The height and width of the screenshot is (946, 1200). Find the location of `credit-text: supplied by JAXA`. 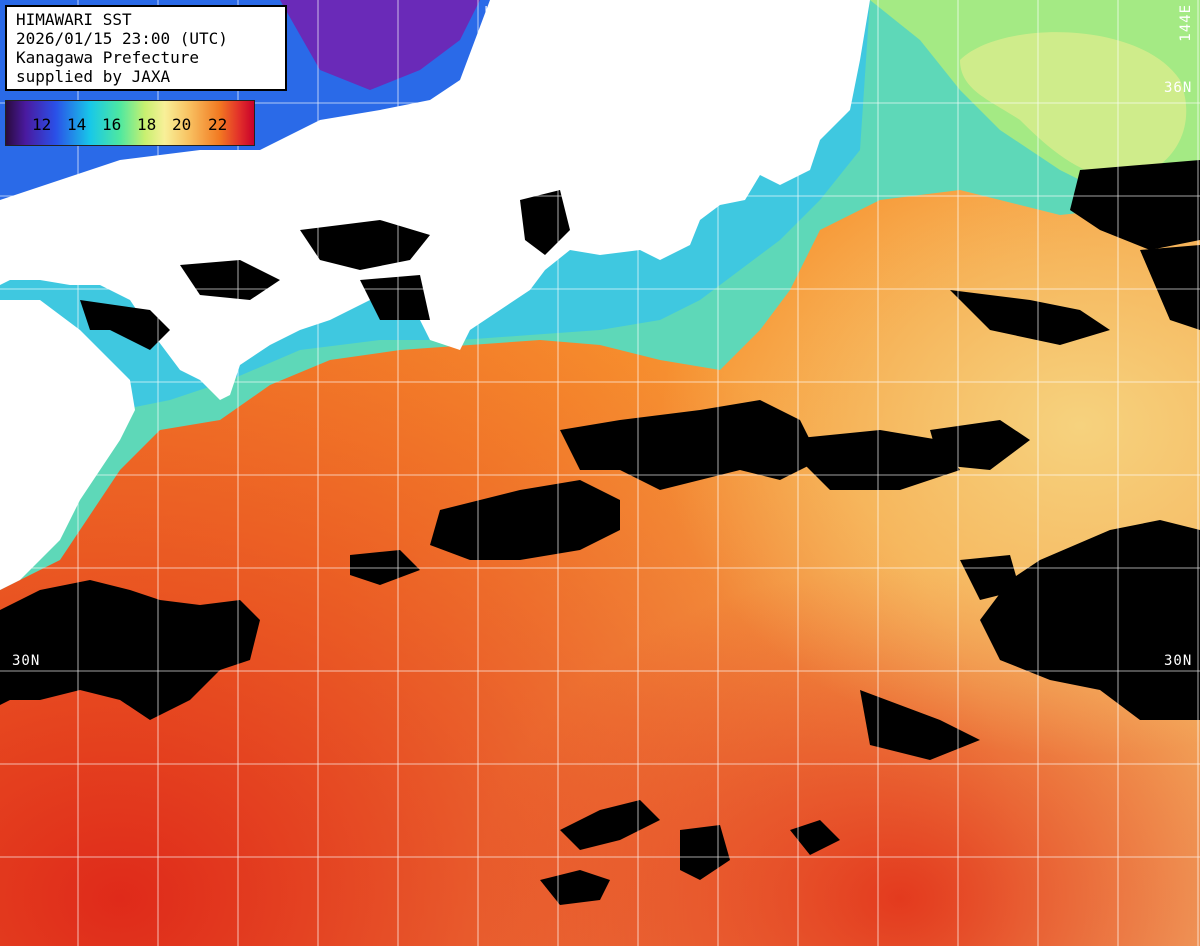

credit-text: supplied by JAXA is located at coordinates (93, 76).